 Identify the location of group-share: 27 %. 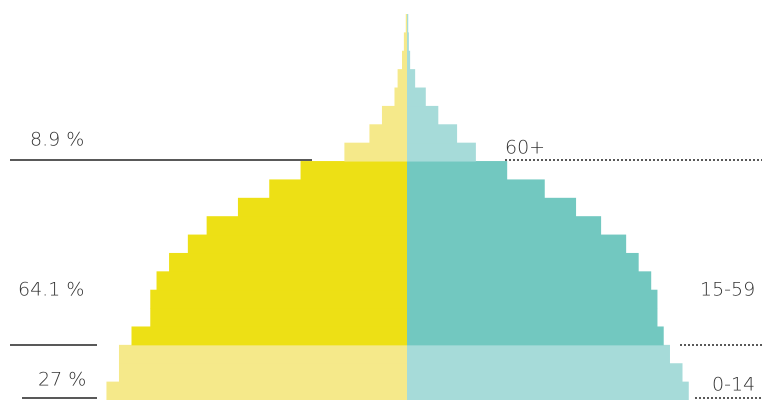
(62, 380).